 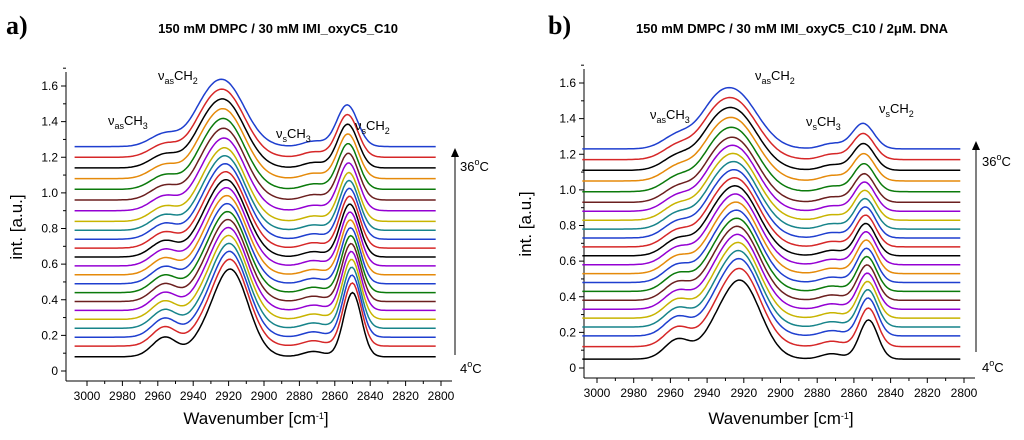 I want to click on temp-bottom-sup: o, so click(x=991, y=363).